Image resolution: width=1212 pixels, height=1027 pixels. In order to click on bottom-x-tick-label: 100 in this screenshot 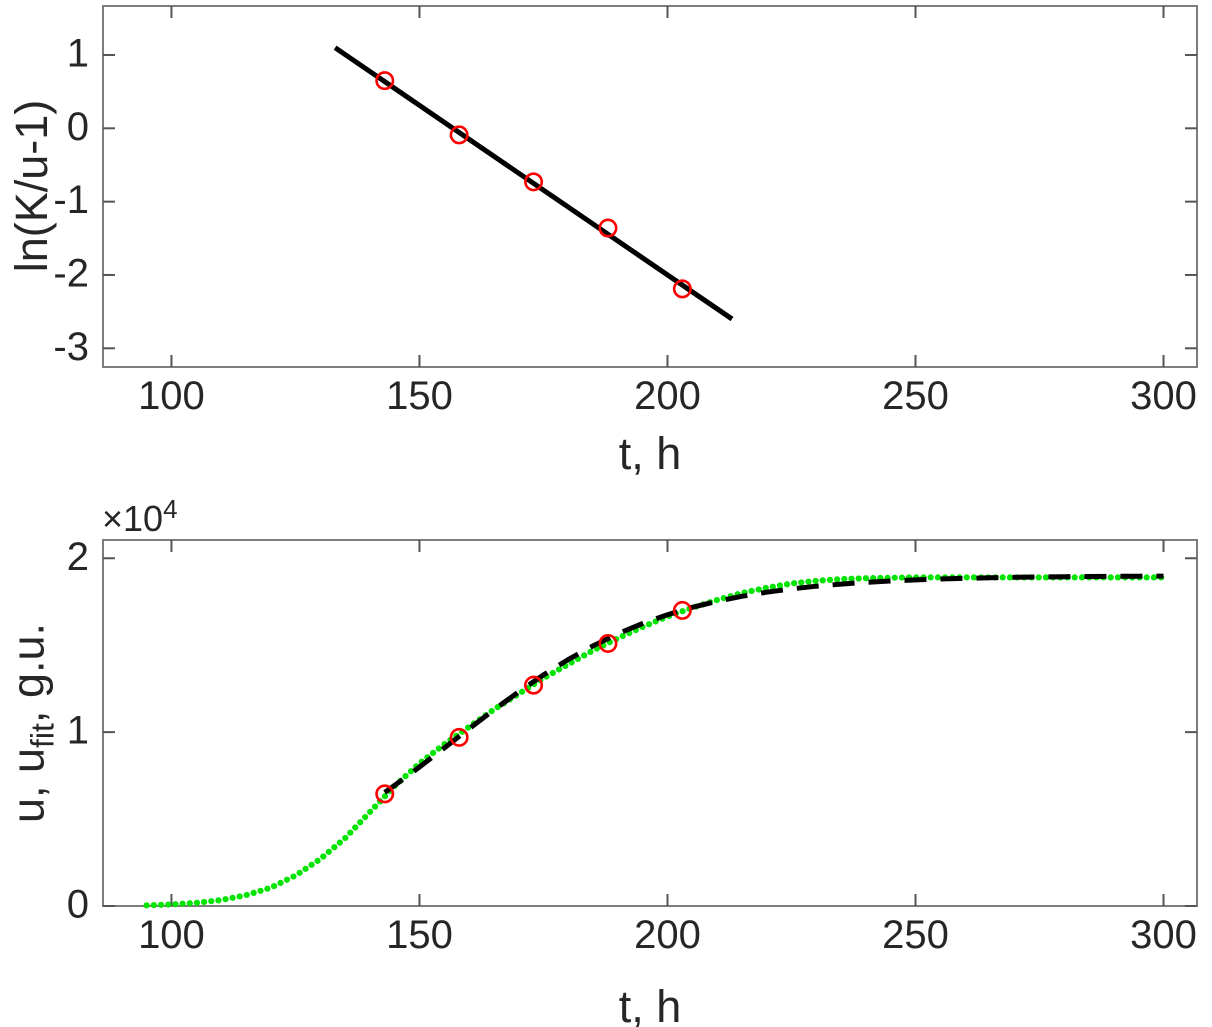, I will do `click(171, 935)`.